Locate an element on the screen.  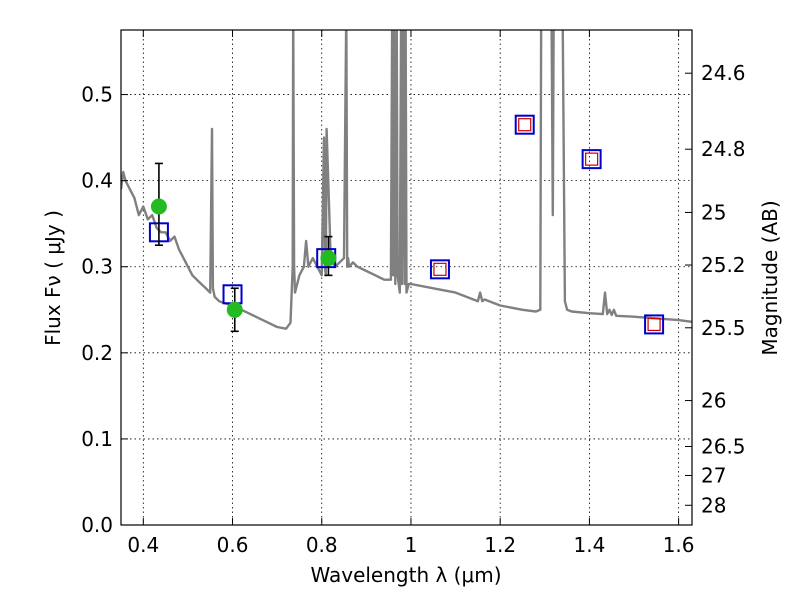
mag-tick-label: 25.5 is located at coordinates (723, 328).